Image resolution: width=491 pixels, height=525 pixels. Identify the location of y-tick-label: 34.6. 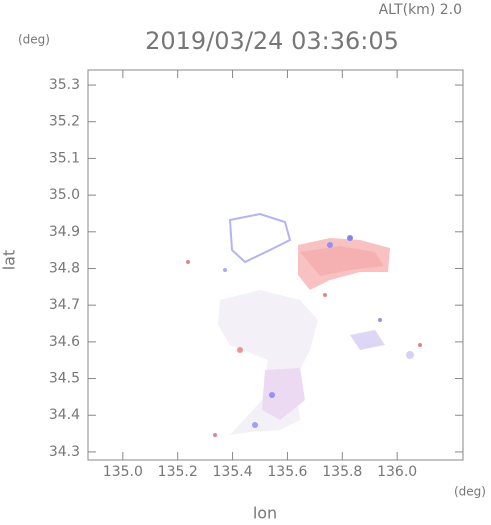
(64, 342).